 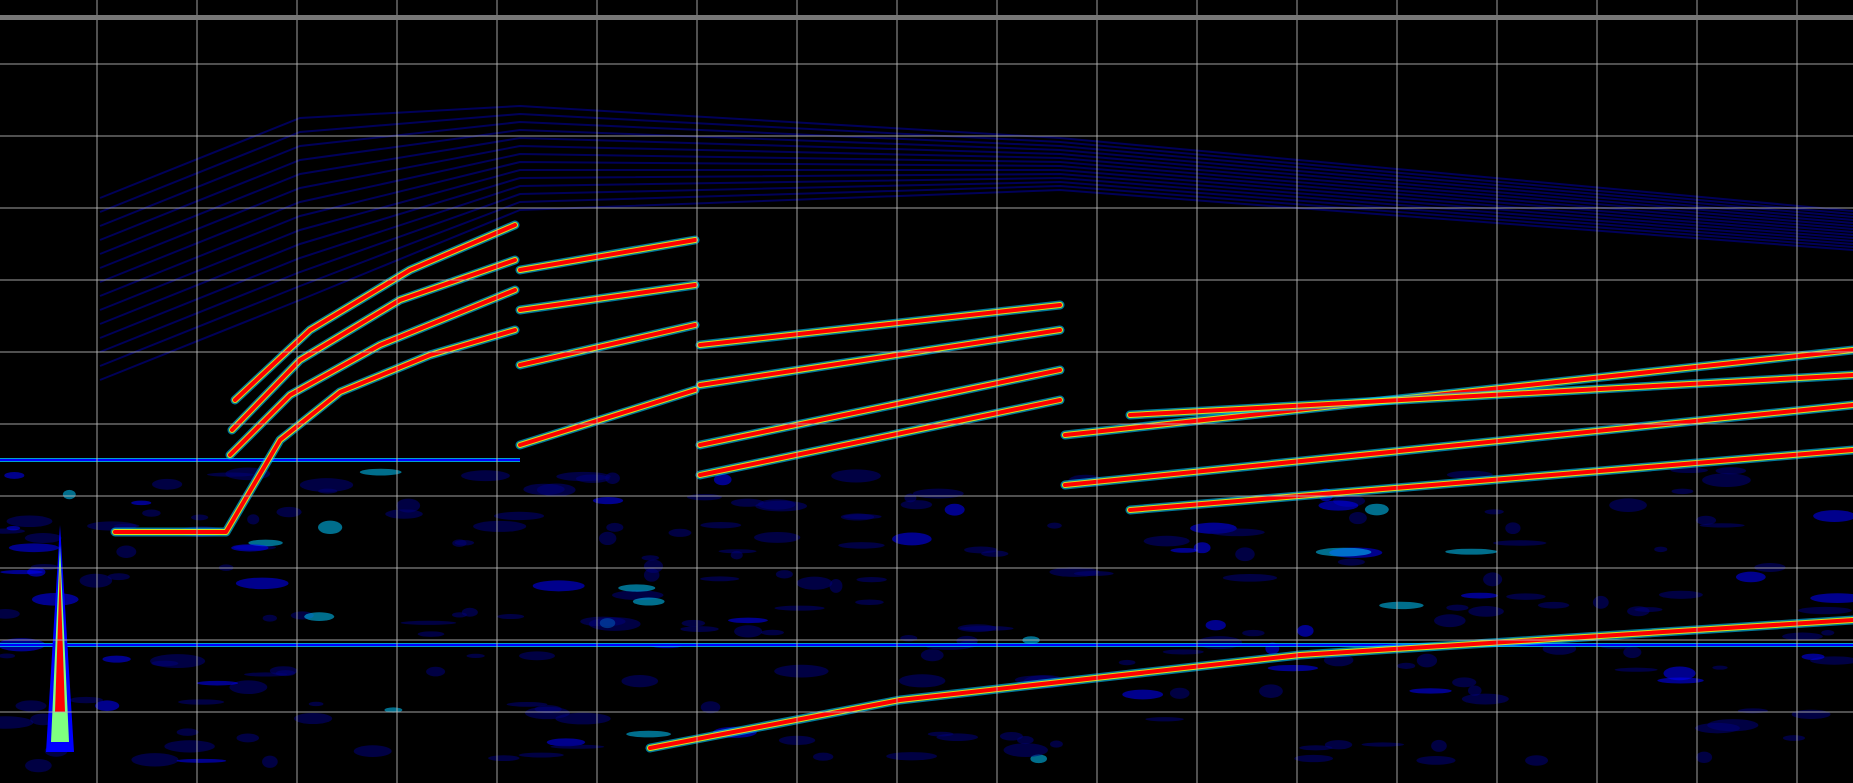 I want to click on faint-harmonic, so click(x=976, y=184).